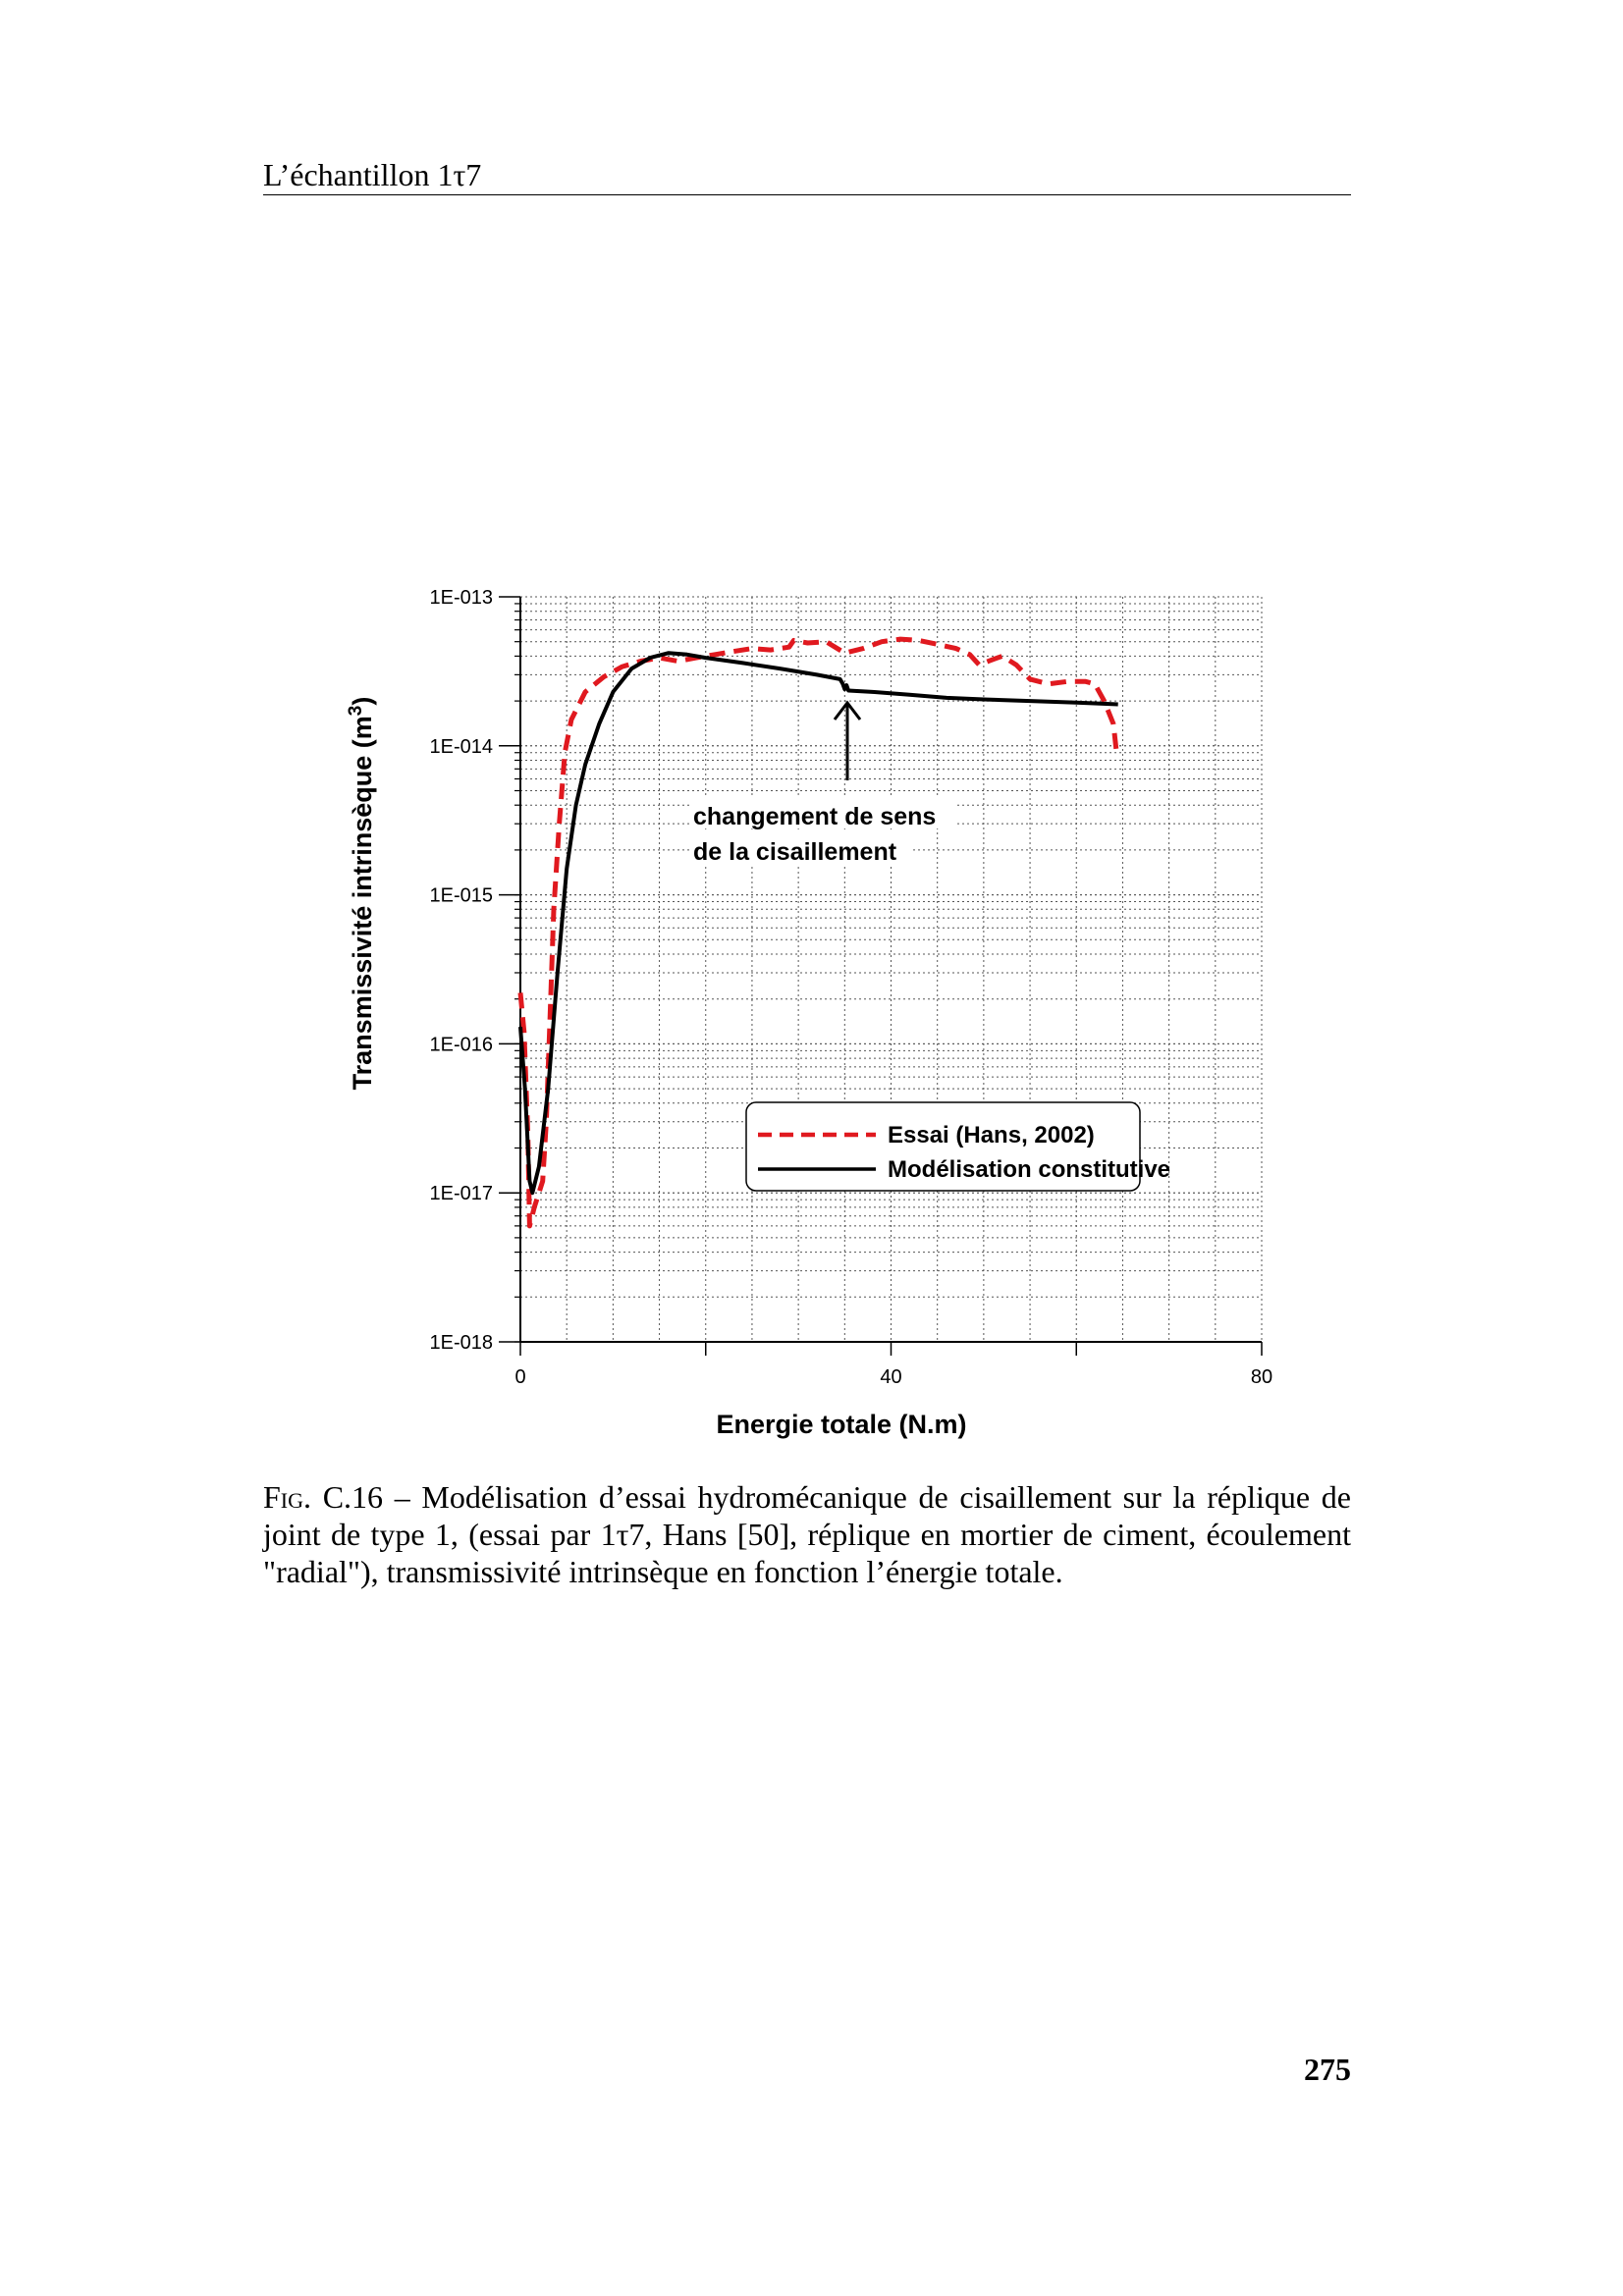  What do you see at coordinates (814, 816) in the screenshot?
I see `annotation-line-1: changement de sens` at bounding box center [814, 816].